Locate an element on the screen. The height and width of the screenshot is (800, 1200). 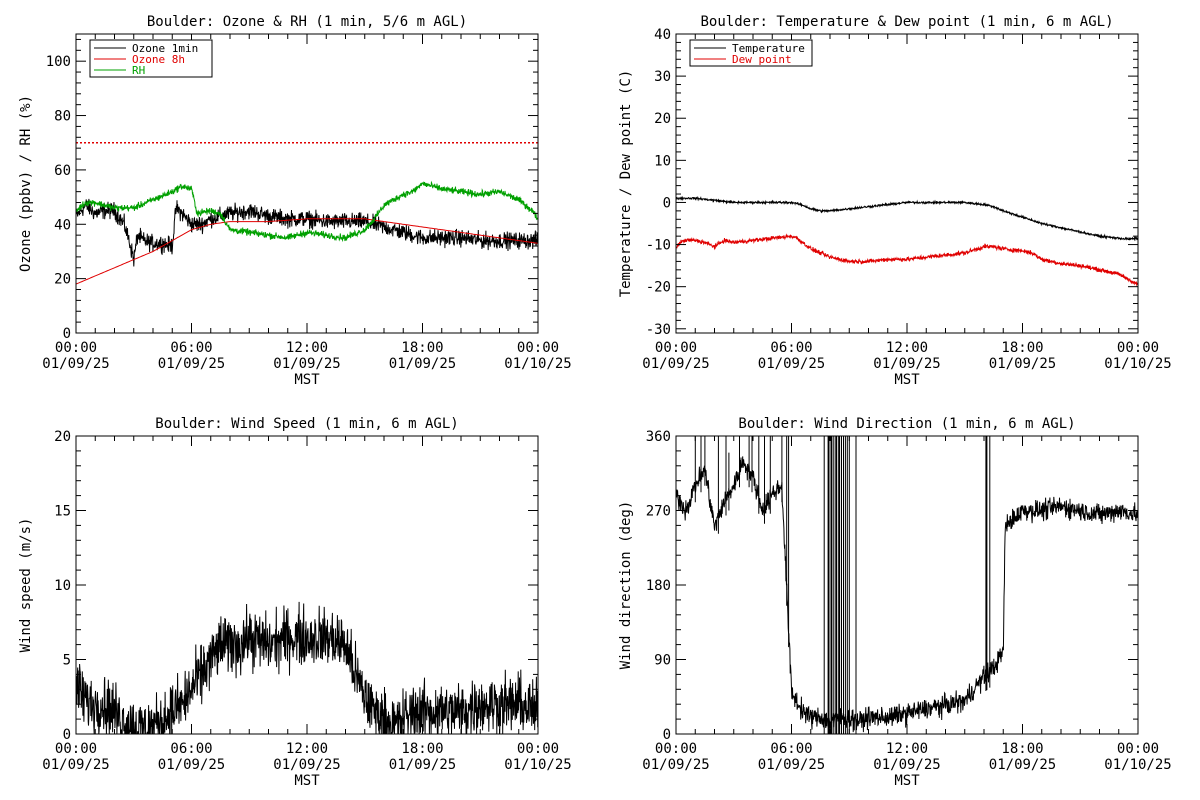
legend-label: Ozone 8h is located at coordinates (158, 59).